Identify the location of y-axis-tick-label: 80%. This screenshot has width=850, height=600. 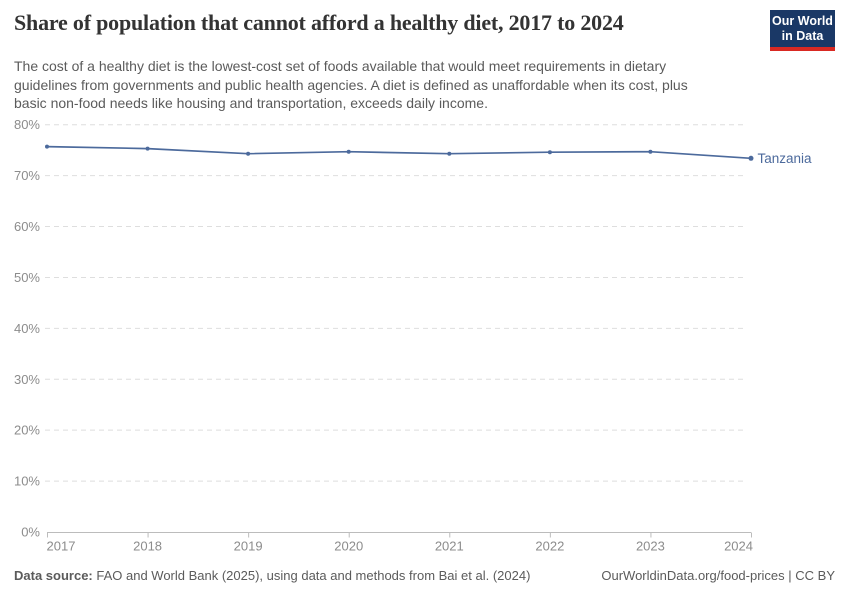
(27, 124).